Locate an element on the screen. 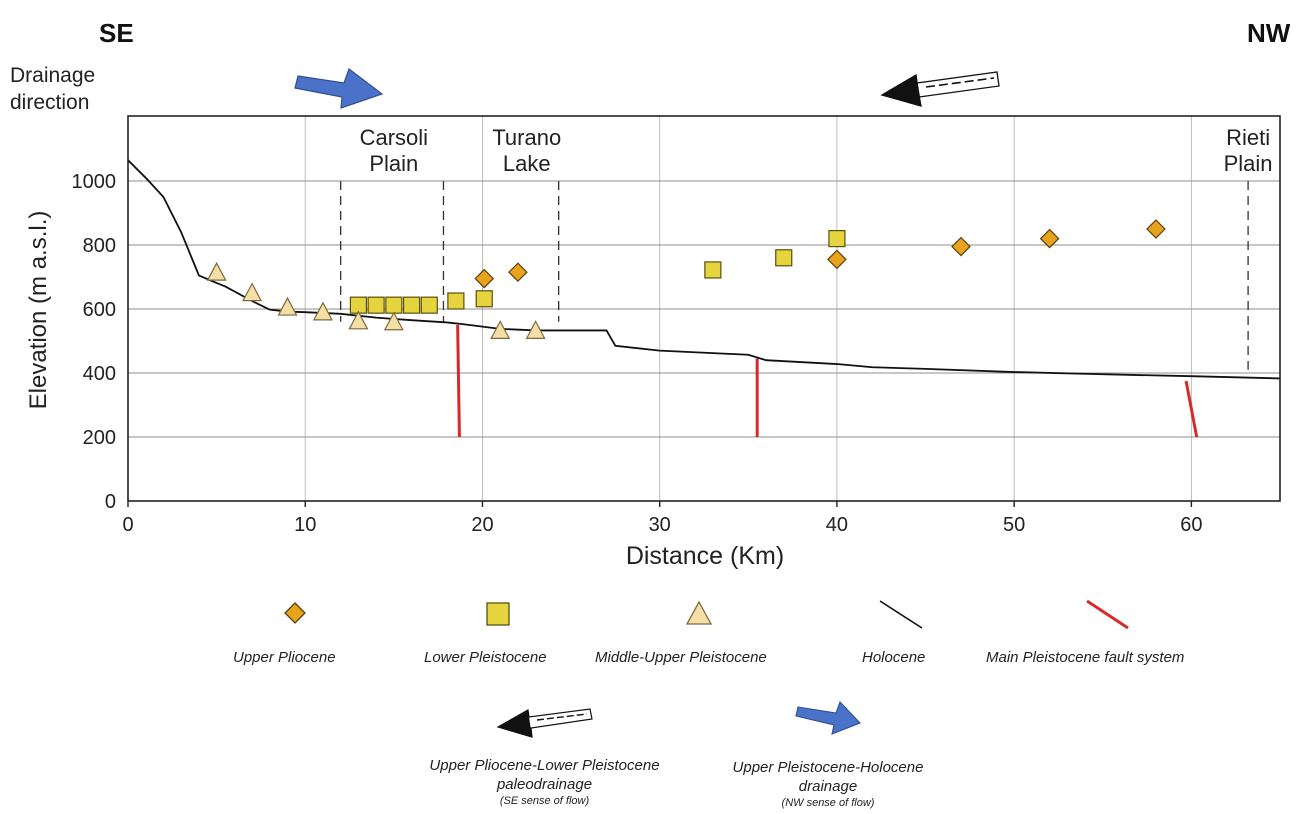 This screenshot has height=814, width=1311. paleodrainage-line-1: Upper Pliocene-Lower Pleistocene is located at coordinates (544, 765).